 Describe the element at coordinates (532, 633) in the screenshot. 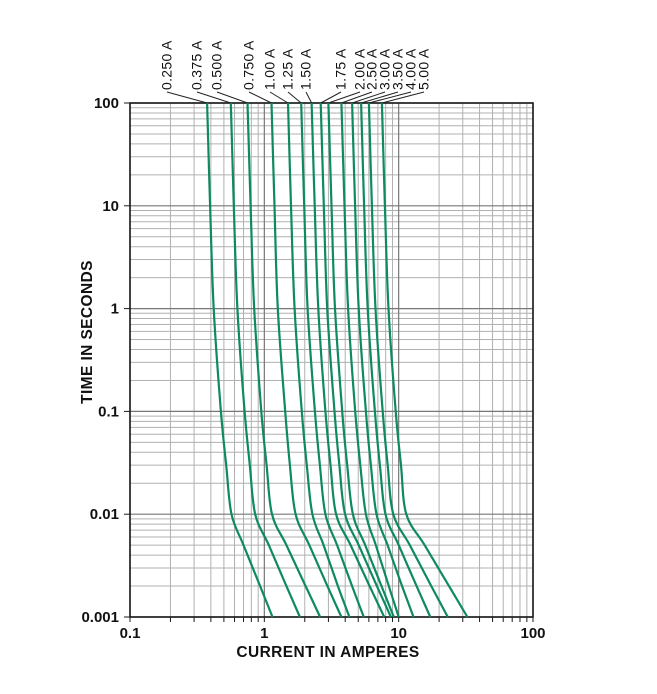

I see `x-tick-label: 100` at that location.